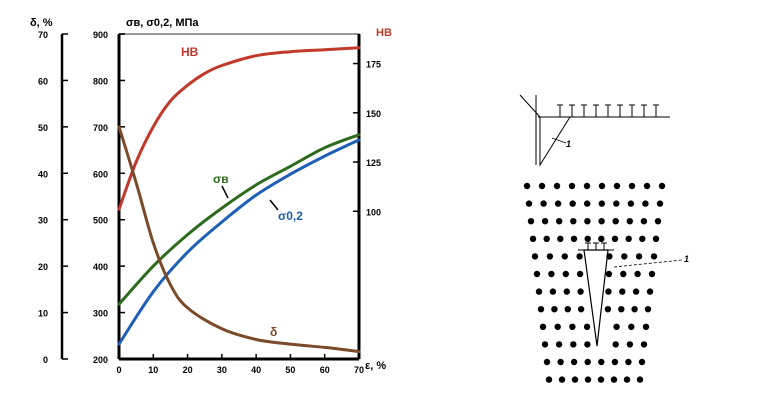 Image resolution: width=768 pixels, height=401 pixels. Describe the element at coordinates (596, 246) in the screenshot. I see `lower-dislocation-symbols` at that location.